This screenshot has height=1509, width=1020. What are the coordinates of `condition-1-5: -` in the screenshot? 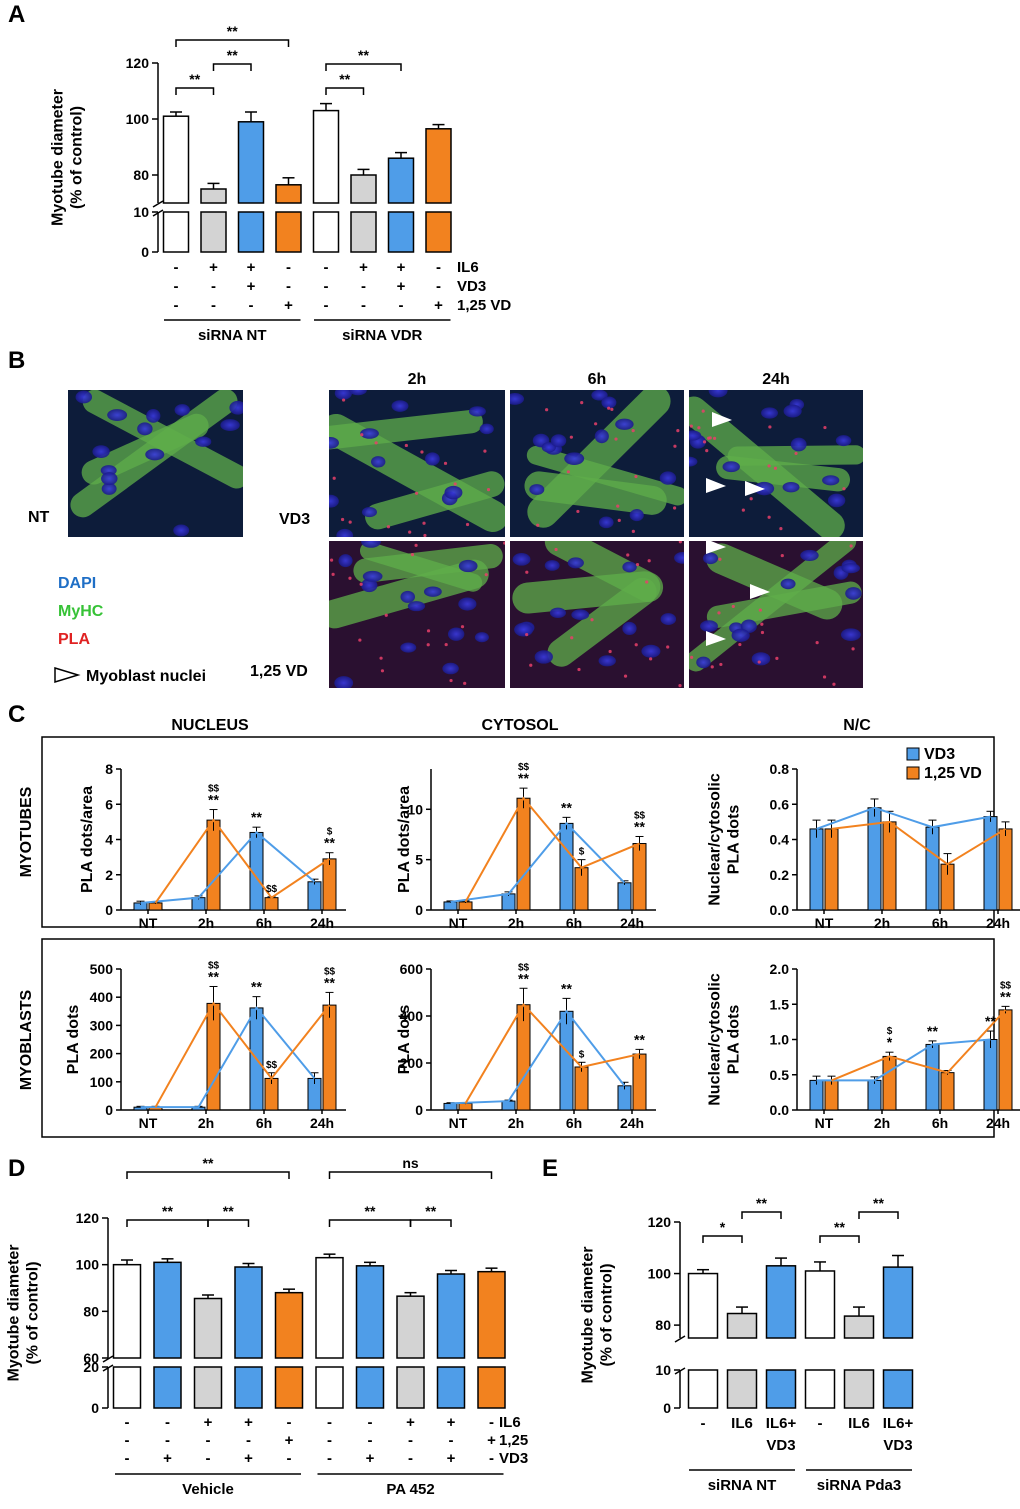 It's located at (363, 286).